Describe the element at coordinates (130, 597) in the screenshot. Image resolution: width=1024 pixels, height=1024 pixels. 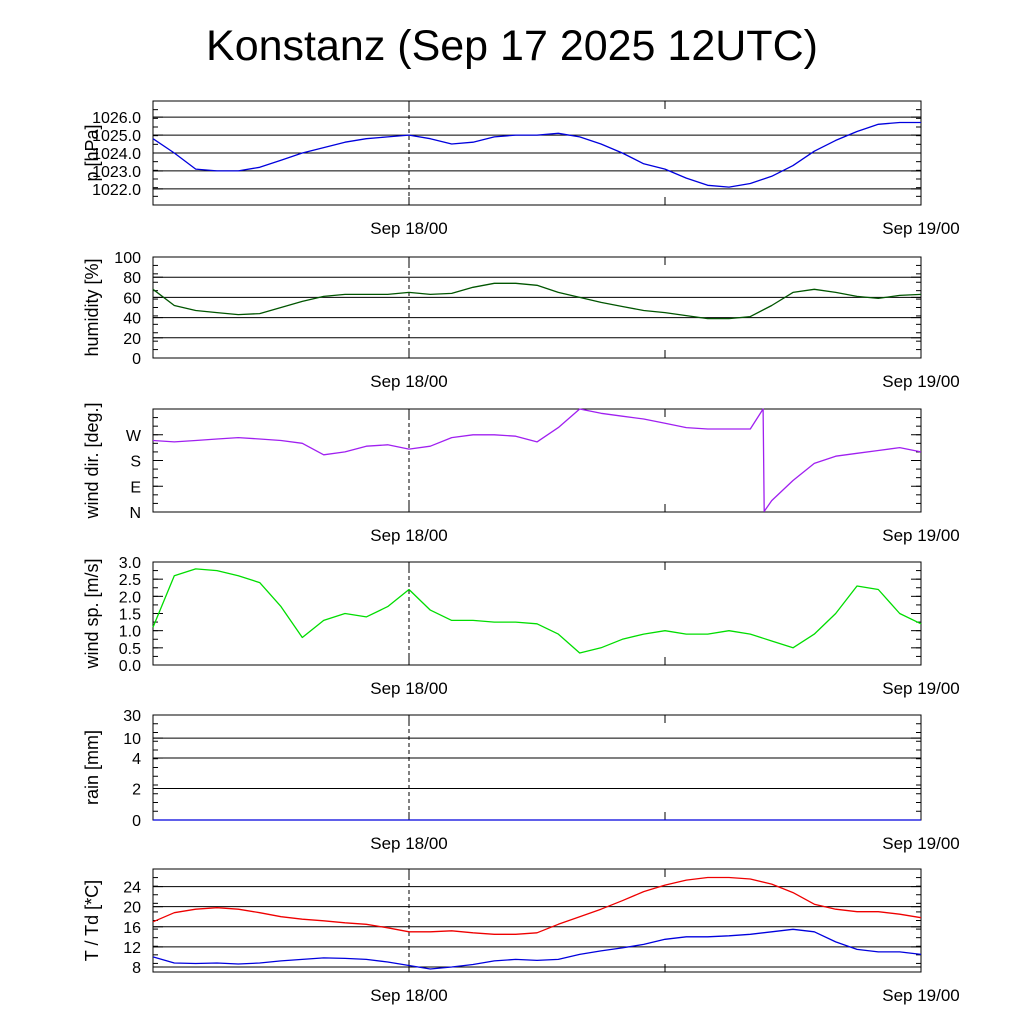
I see `y-tick-label: 2.0` at that location.